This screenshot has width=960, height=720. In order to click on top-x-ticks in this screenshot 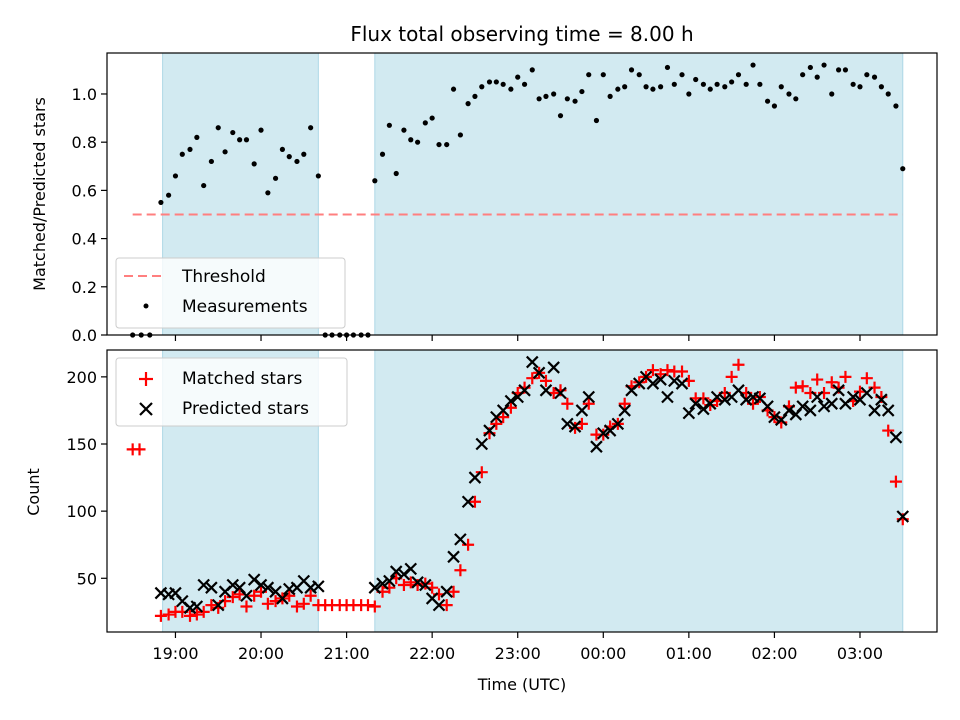, I will do `click(517, 338)`.